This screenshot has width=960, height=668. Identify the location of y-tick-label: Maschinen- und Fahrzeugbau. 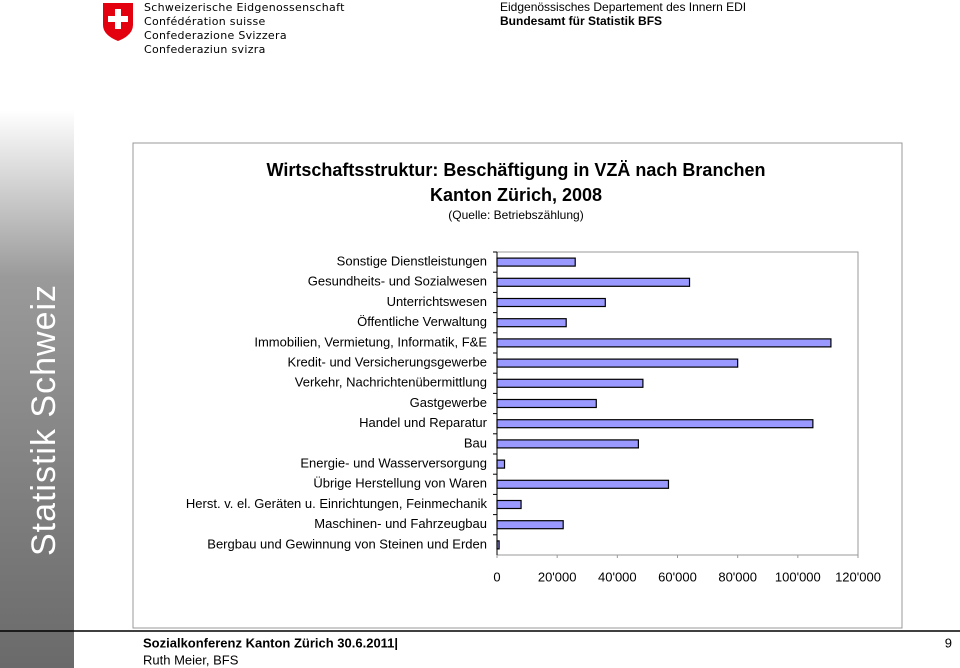
(400, 523).